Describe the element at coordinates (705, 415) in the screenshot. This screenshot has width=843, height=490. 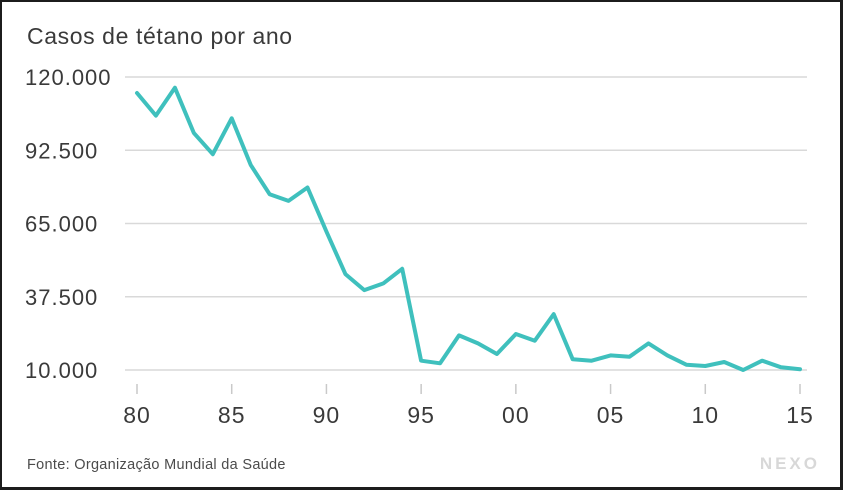
I see `x-axis-label: 10` at that location.